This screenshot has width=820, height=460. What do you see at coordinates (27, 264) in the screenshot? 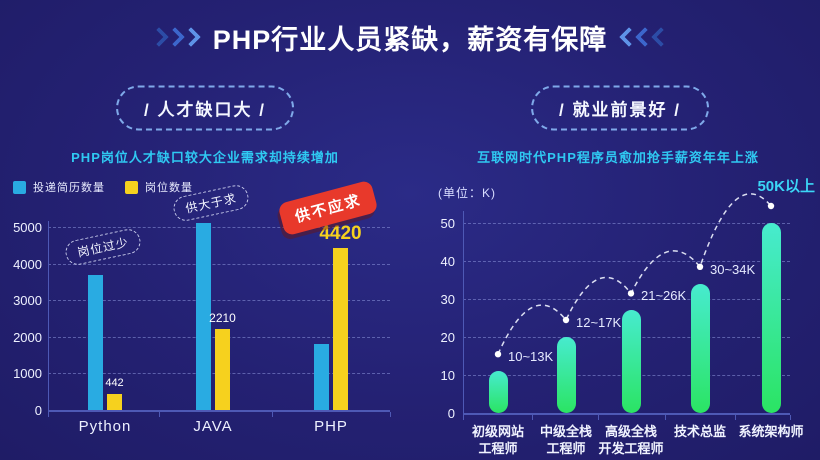
I see `y-tick-label: 4000` at bounding box center [27, 264].